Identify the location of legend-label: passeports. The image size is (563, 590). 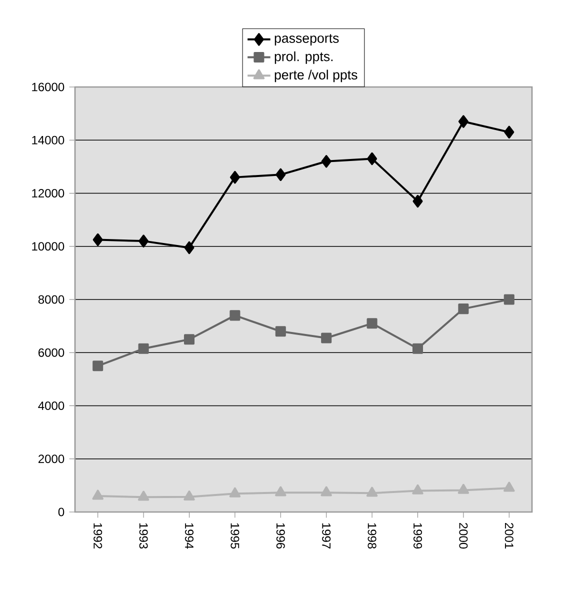
(306, 40).